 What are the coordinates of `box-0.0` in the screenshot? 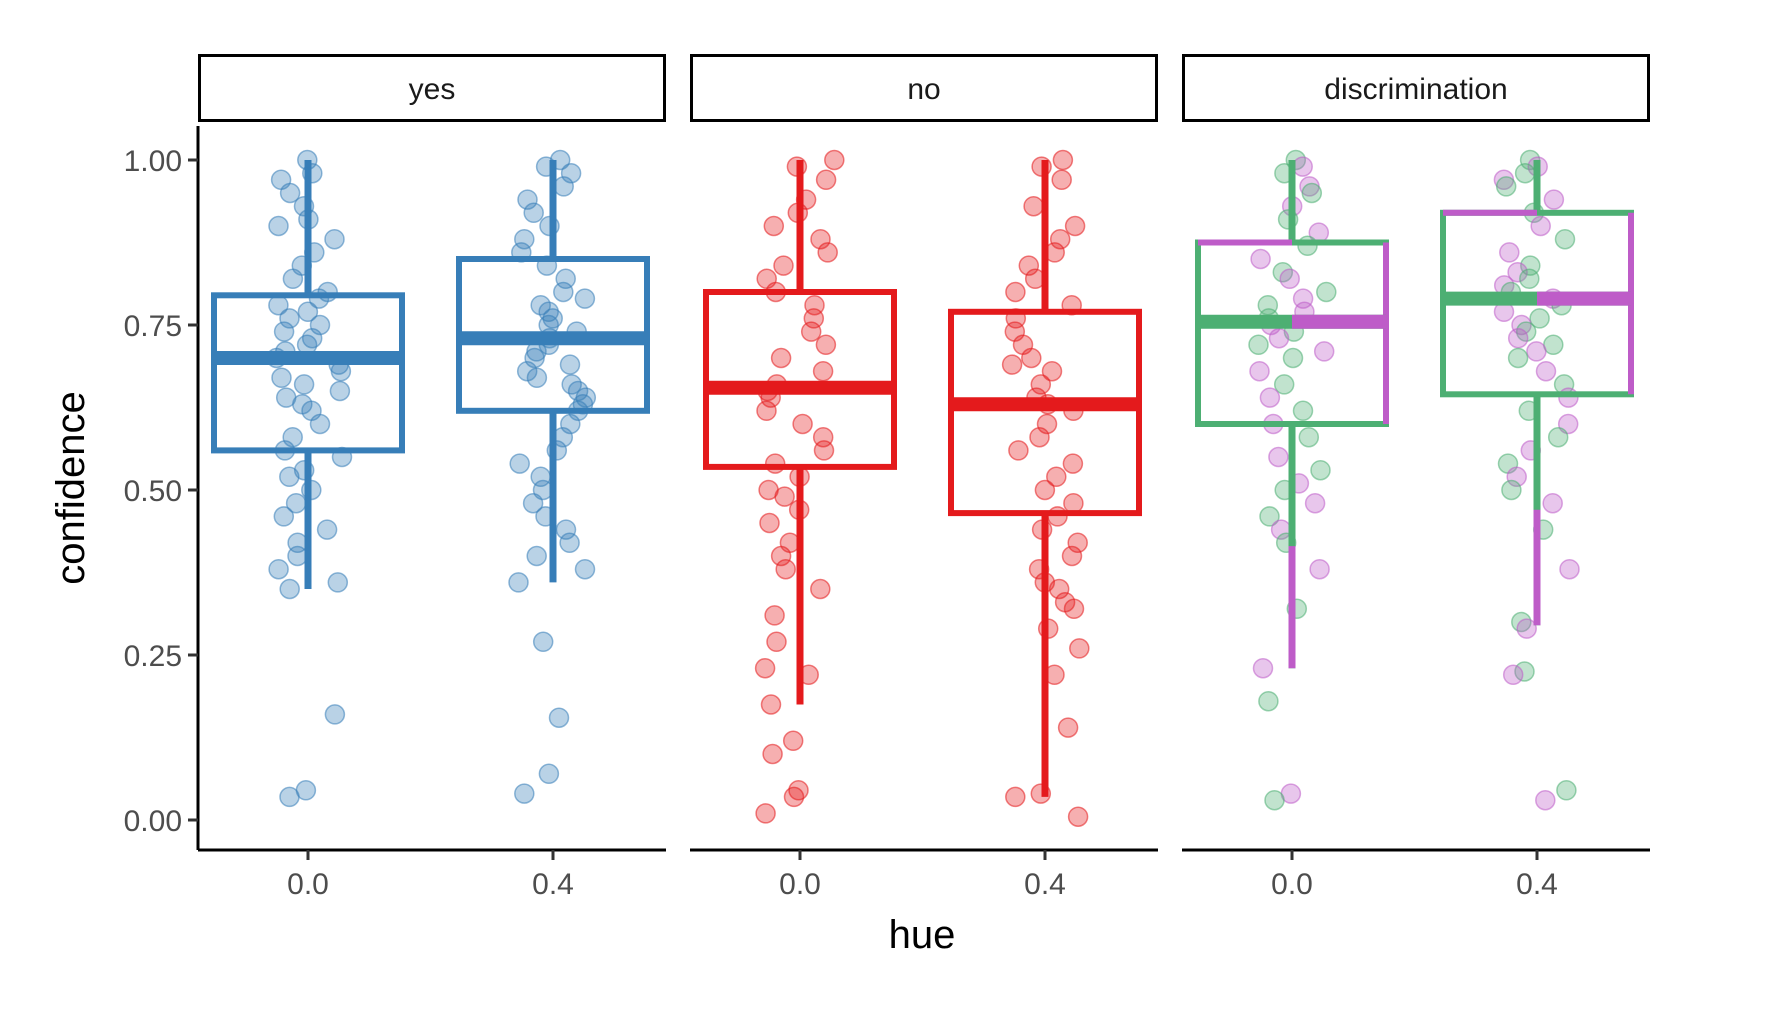 It's located at (1292, 414).